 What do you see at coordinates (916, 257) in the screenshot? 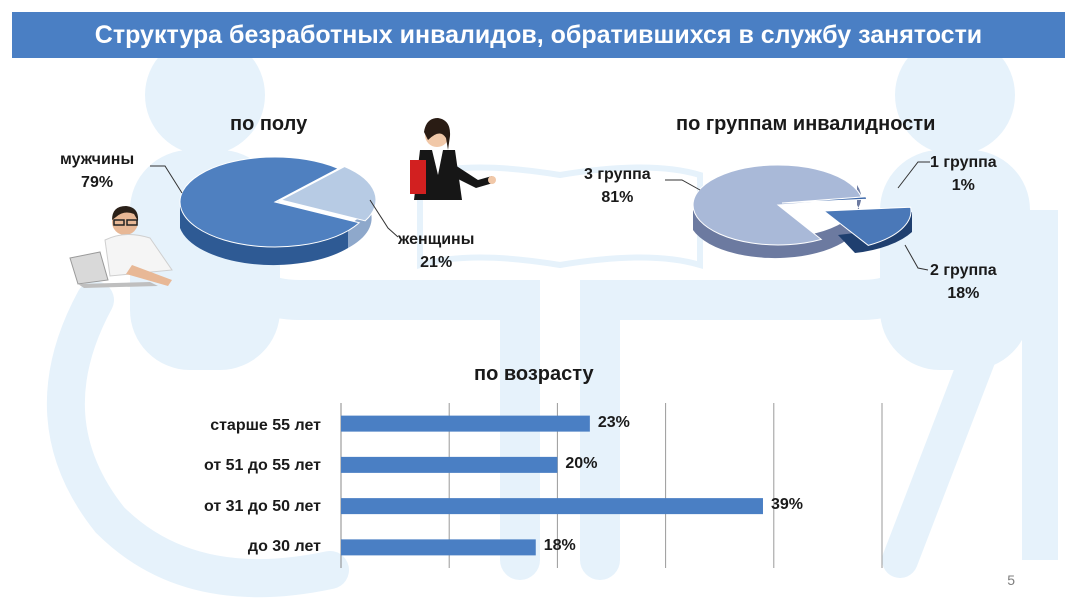
I see `leader-line-group2` at bounding box center [916, 257].